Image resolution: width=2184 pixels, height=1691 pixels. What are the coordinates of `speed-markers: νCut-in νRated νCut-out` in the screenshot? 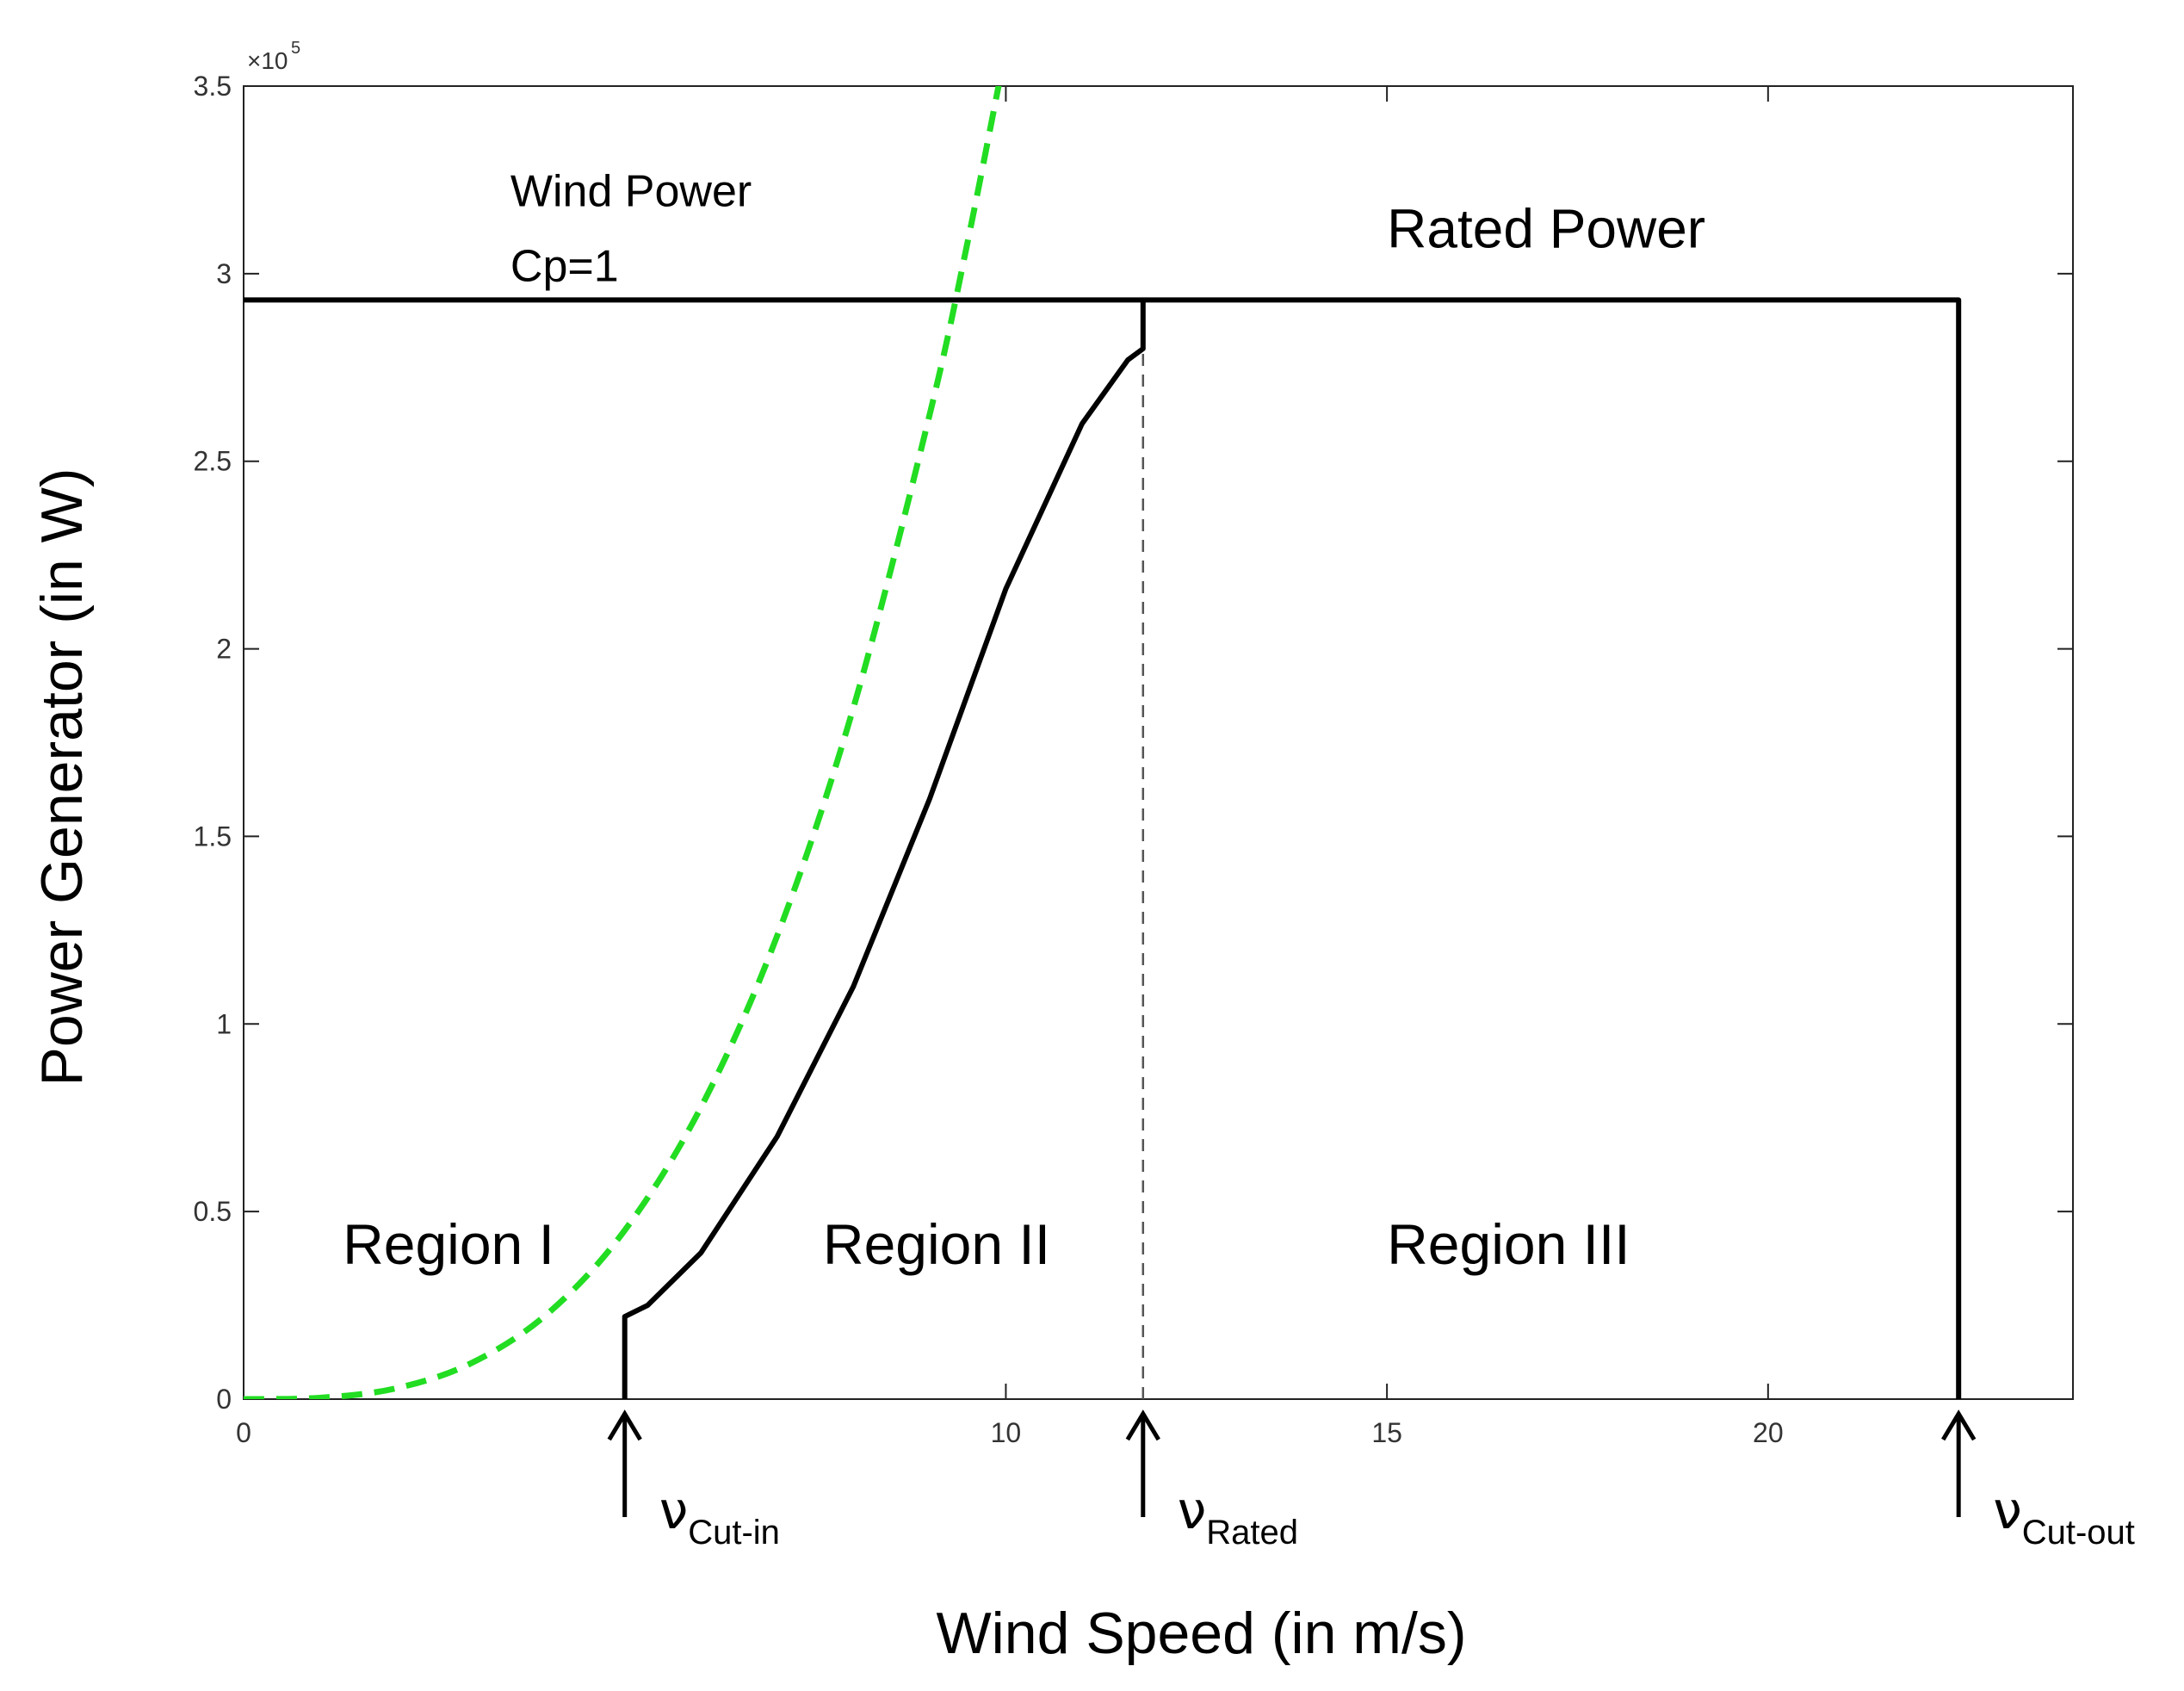 It's located at (1371, 1480).